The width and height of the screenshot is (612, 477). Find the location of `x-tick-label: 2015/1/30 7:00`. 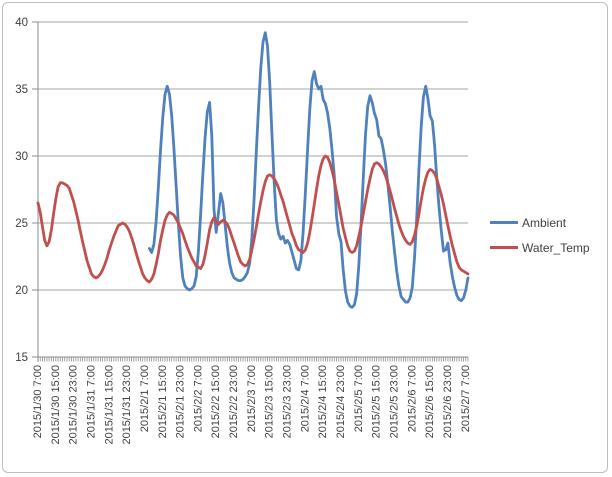

x-tick-label: 2015/1/30 7:00 is located at coordinates (38, 401).